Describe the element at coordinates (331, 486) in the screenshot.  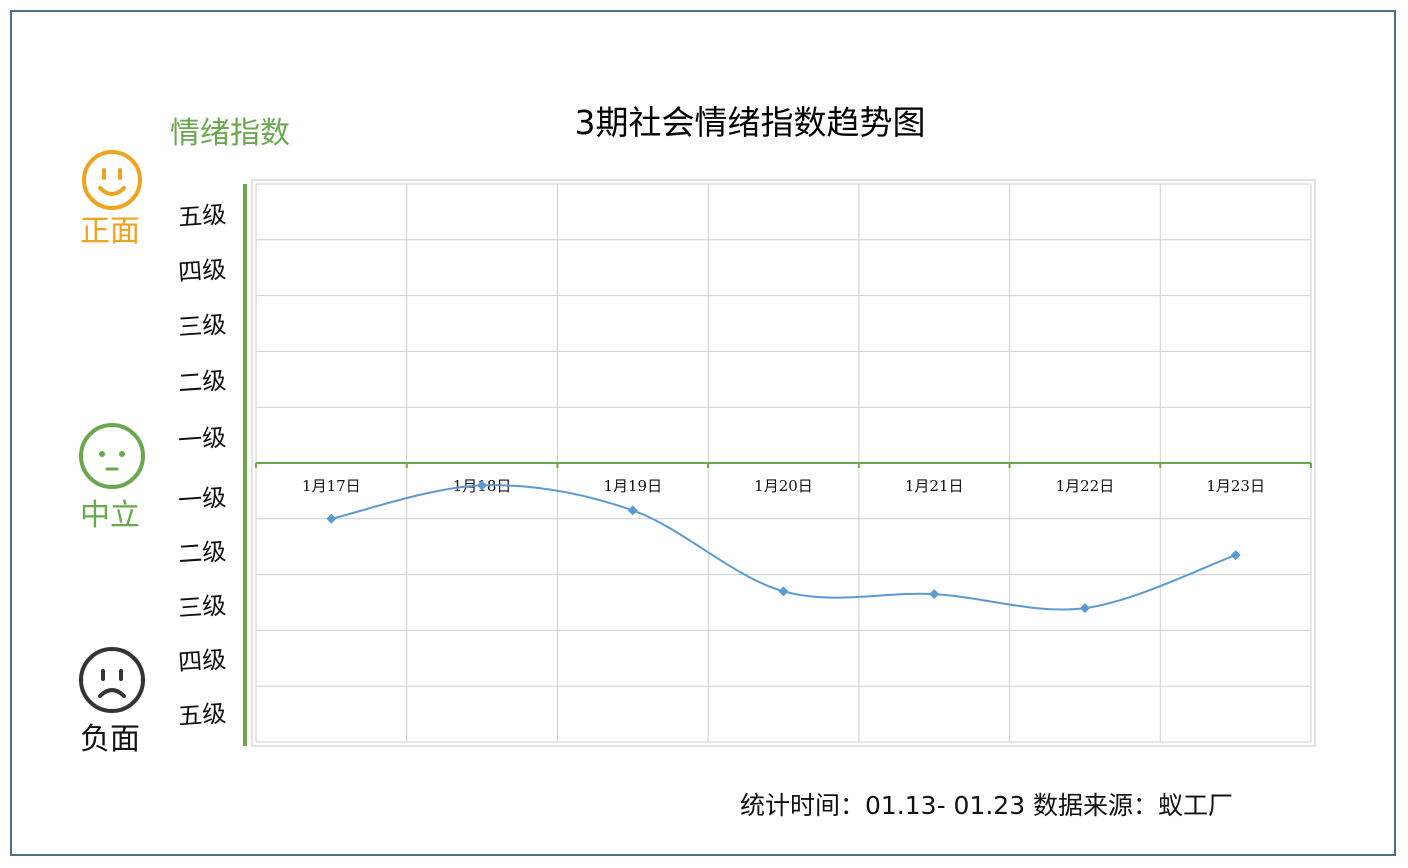
I see `x-tick-label: 1月17日` at that location.